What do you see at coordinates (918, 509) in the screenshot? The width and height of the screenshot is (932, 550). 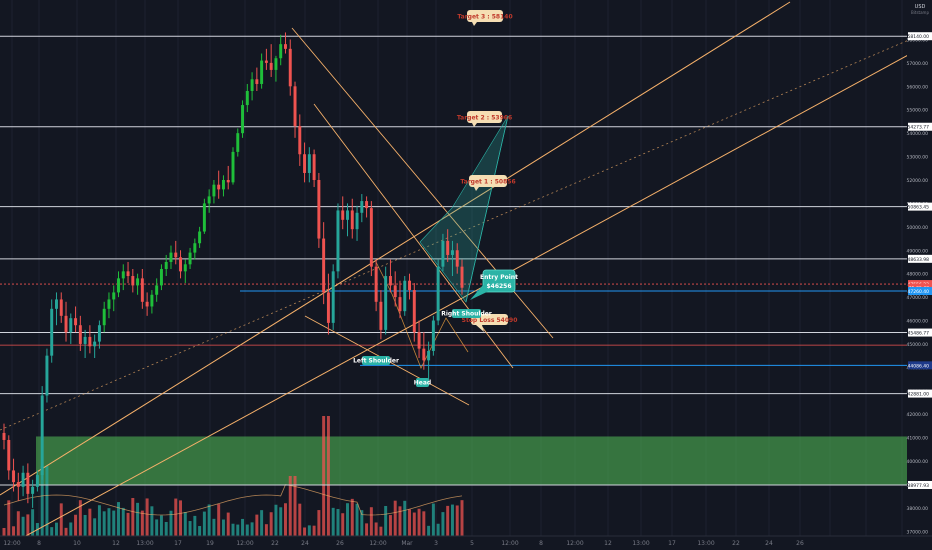 I see `price-tick: 38000.00` at bounding box center [918, 509].